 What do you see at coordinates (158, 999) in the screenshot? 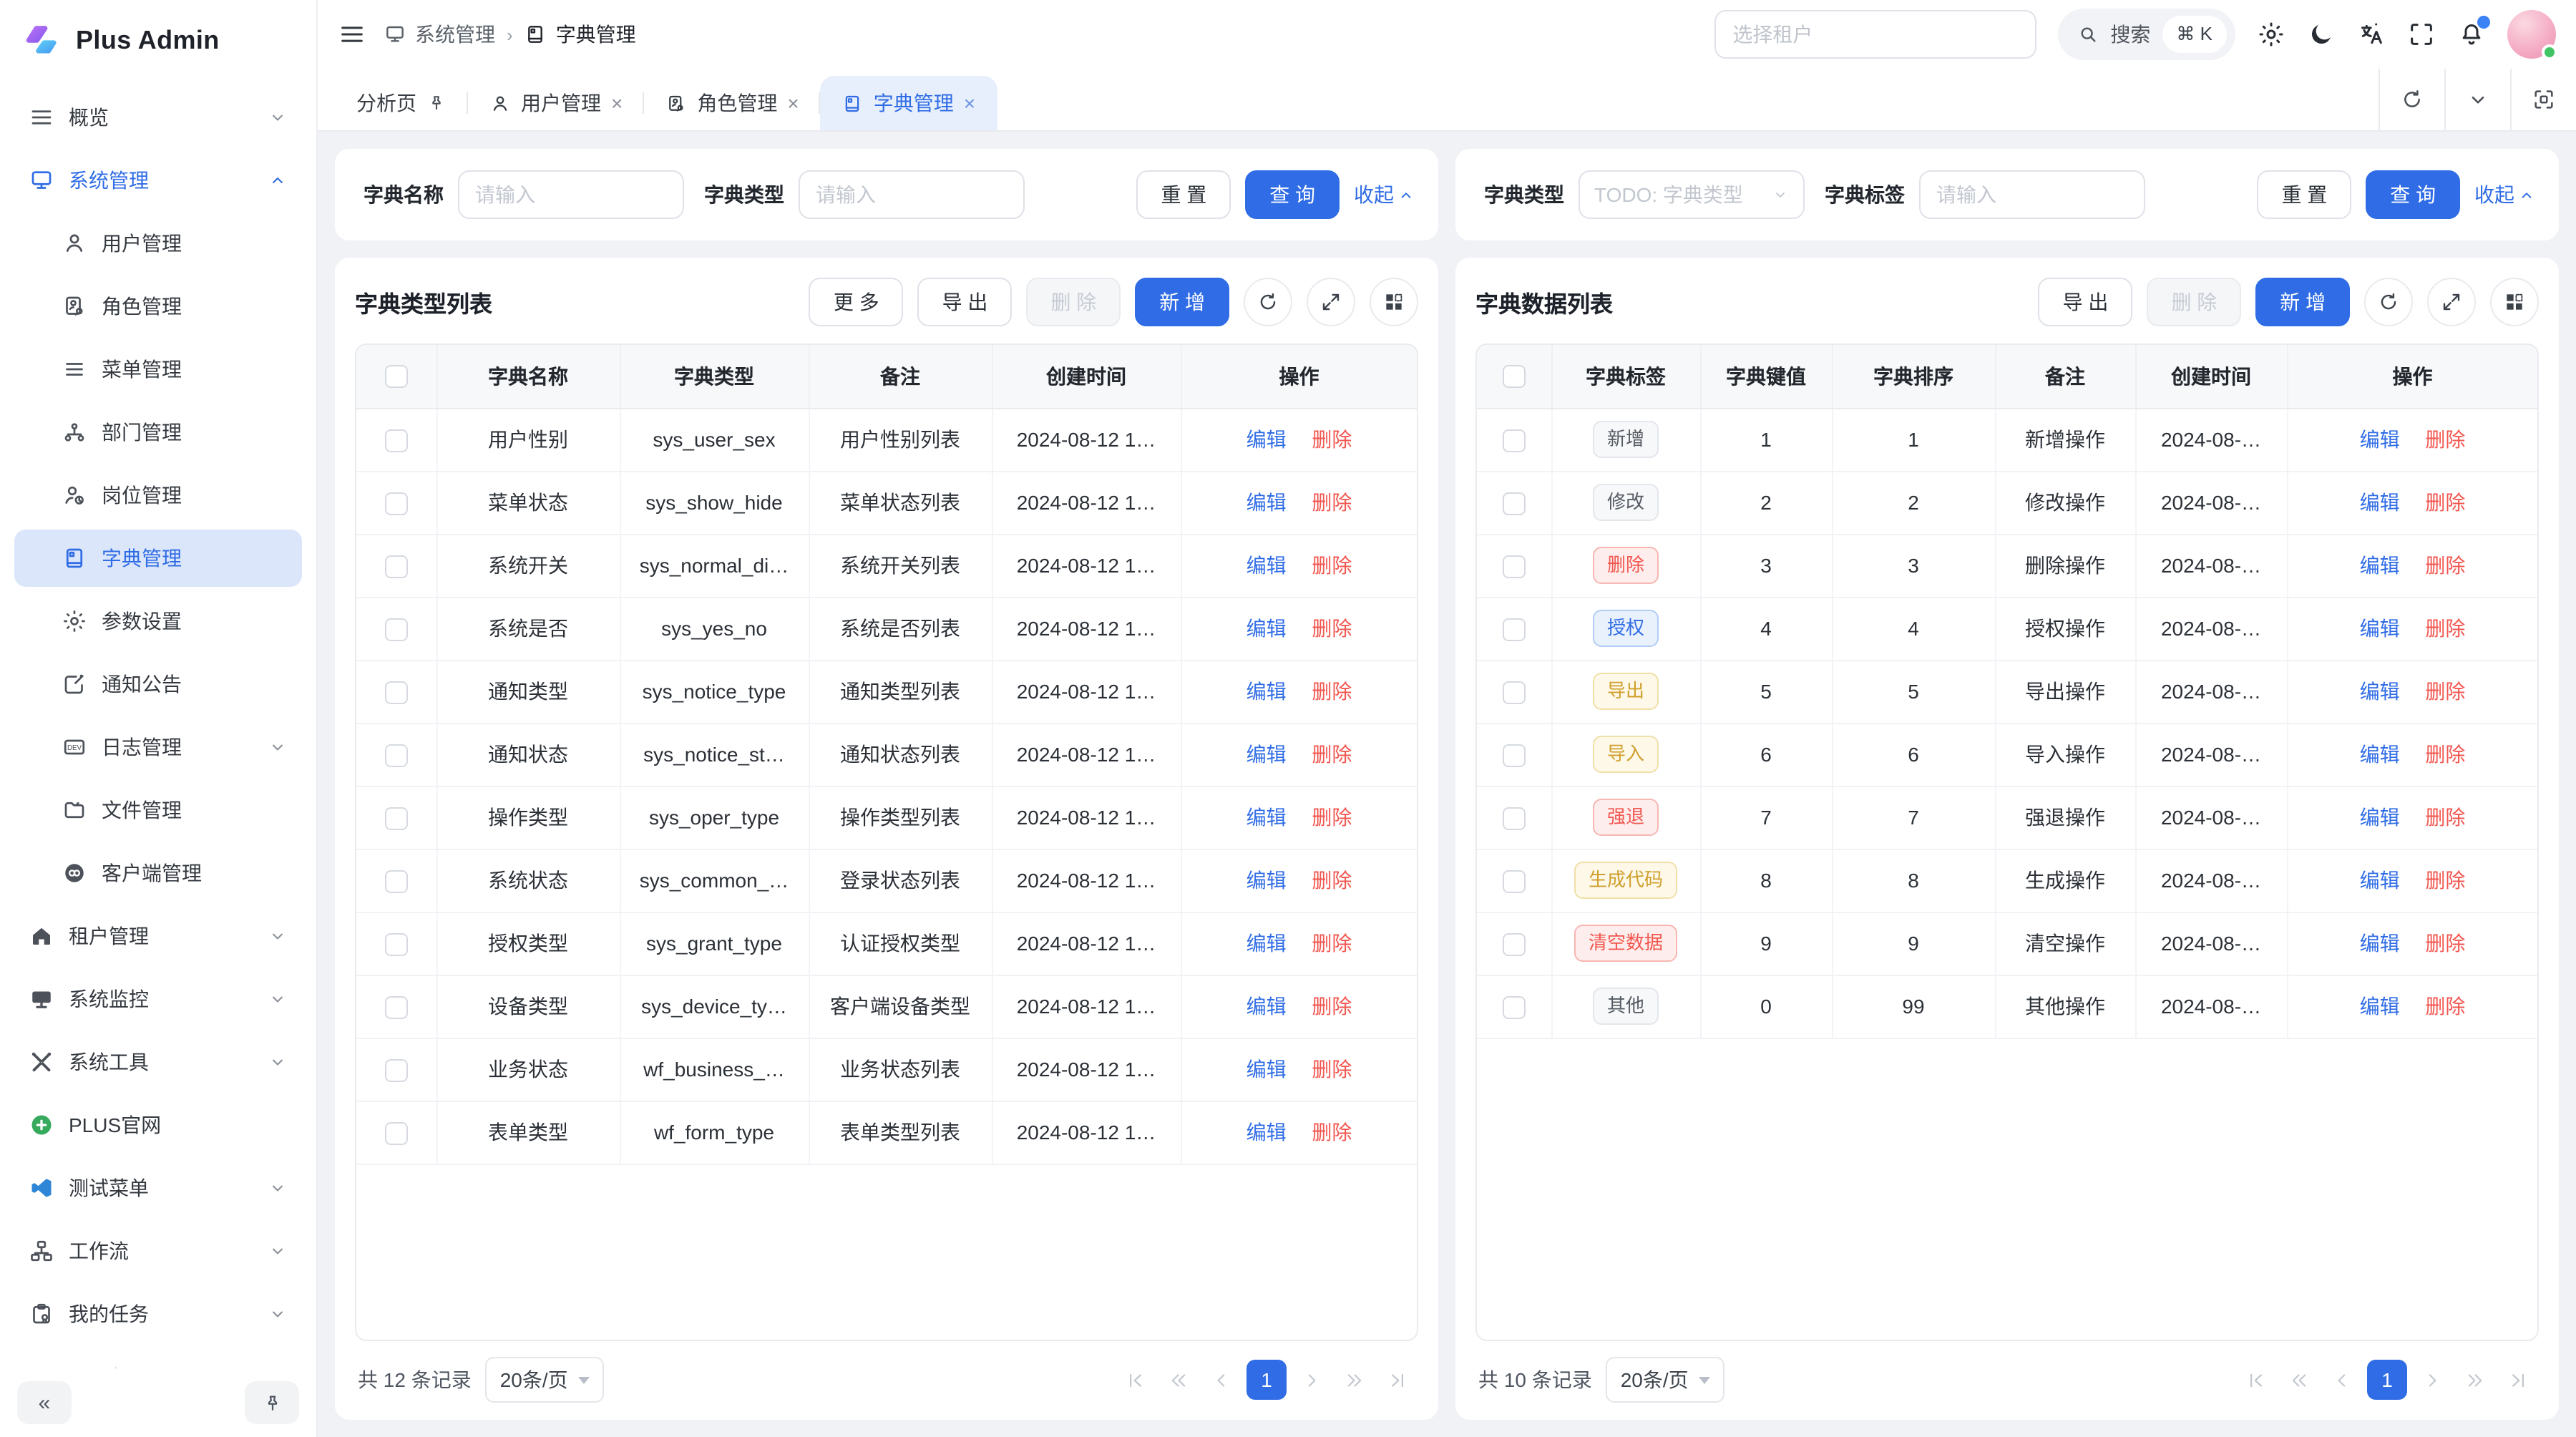
I see `sidebar-item: 系统监控` at bounding box center [158, 999].